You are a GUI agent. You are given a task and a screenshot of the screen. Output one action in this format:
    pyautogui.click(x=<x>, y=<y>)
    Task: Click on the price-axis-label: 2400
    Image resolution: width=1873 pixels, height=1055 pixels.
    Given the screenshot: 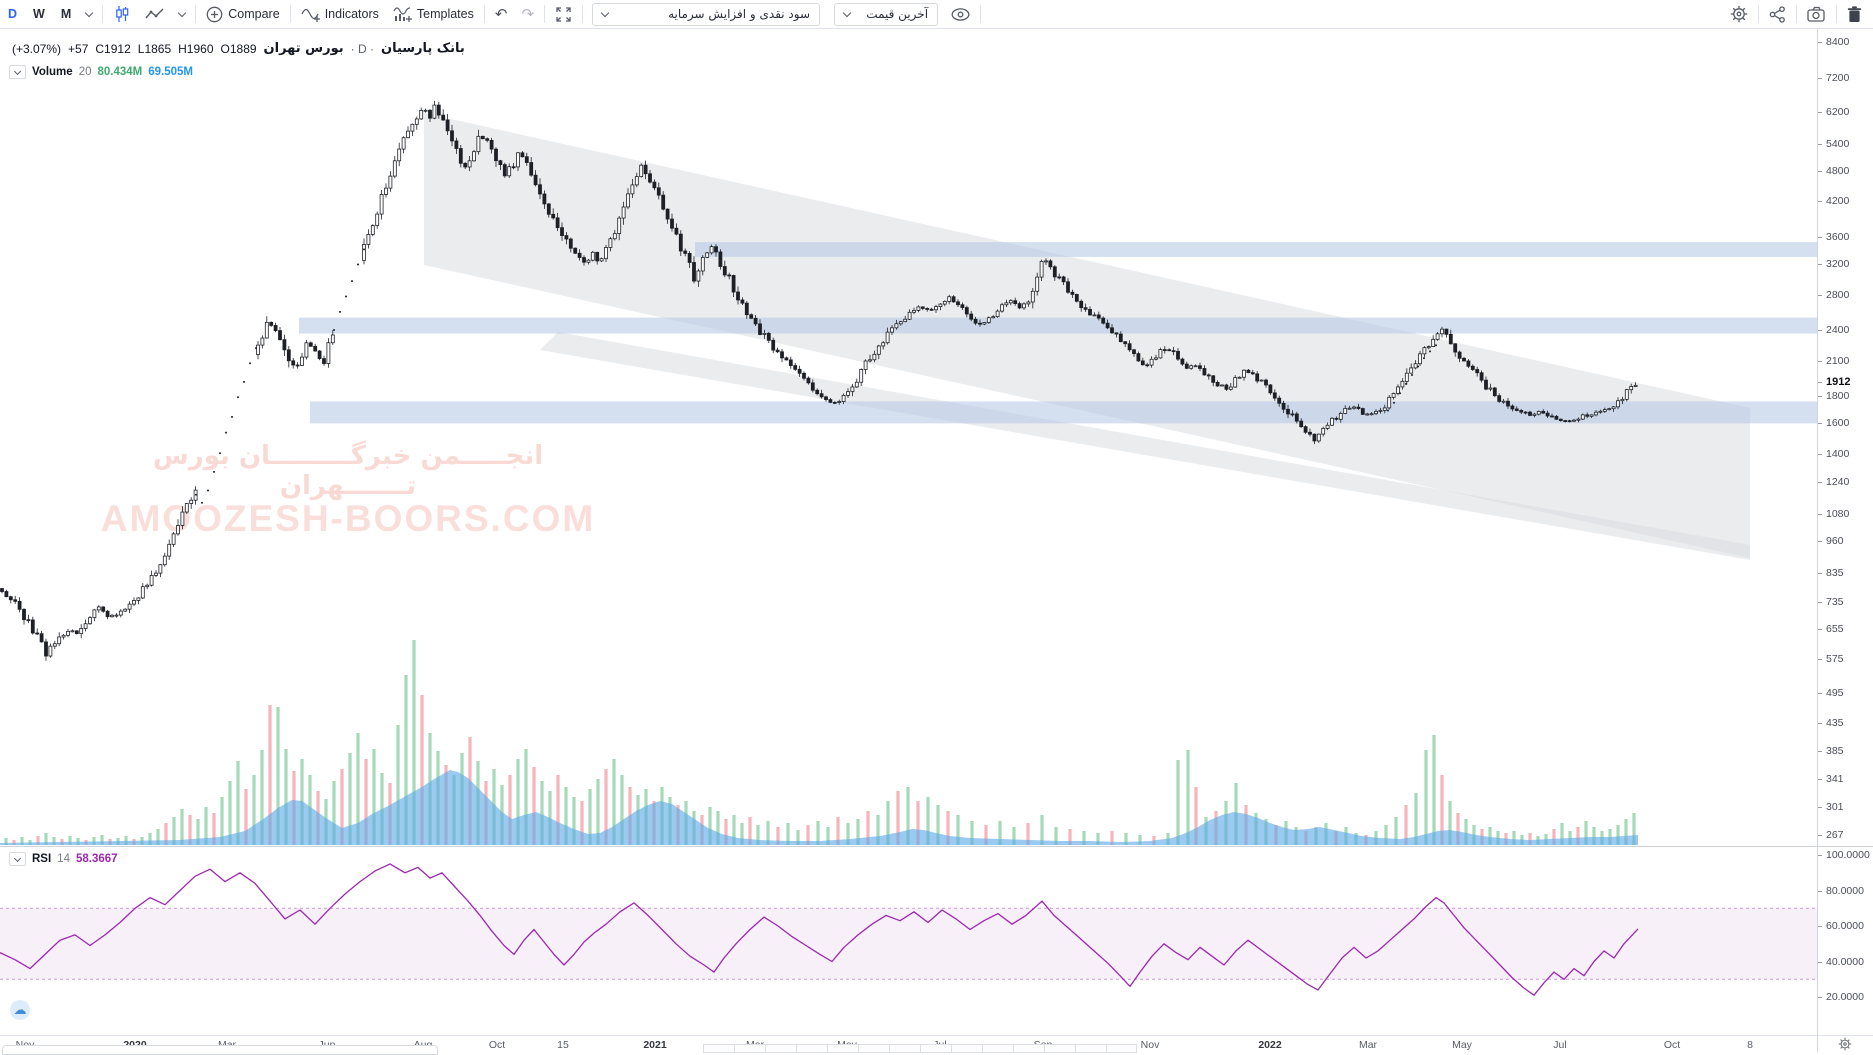 What is the action you would take?
    pyautogui.click(x=1833, y=330)
    